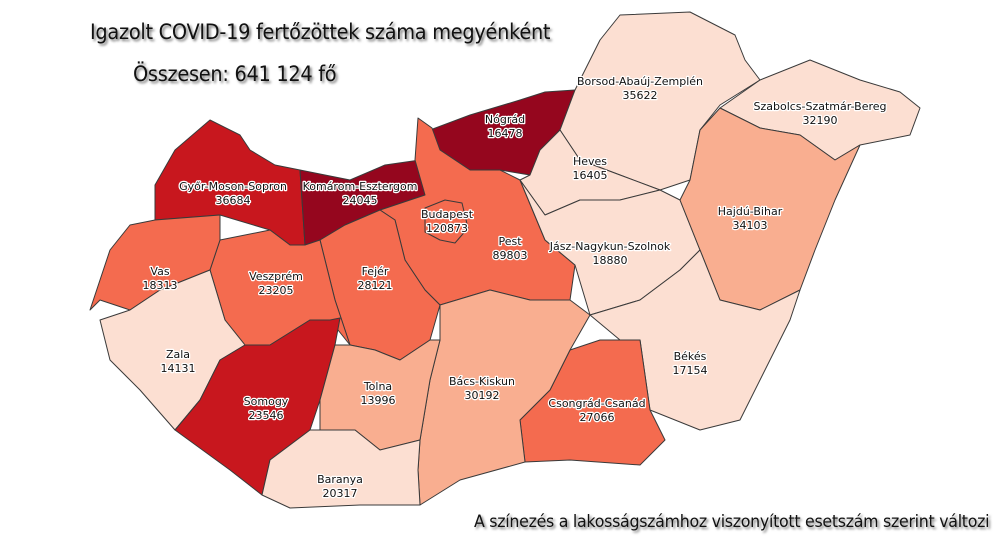 The width and height of the screenshot is (1000, 550). I want to click on county-name-label: Bács-Kiskun, so click(482, 381).